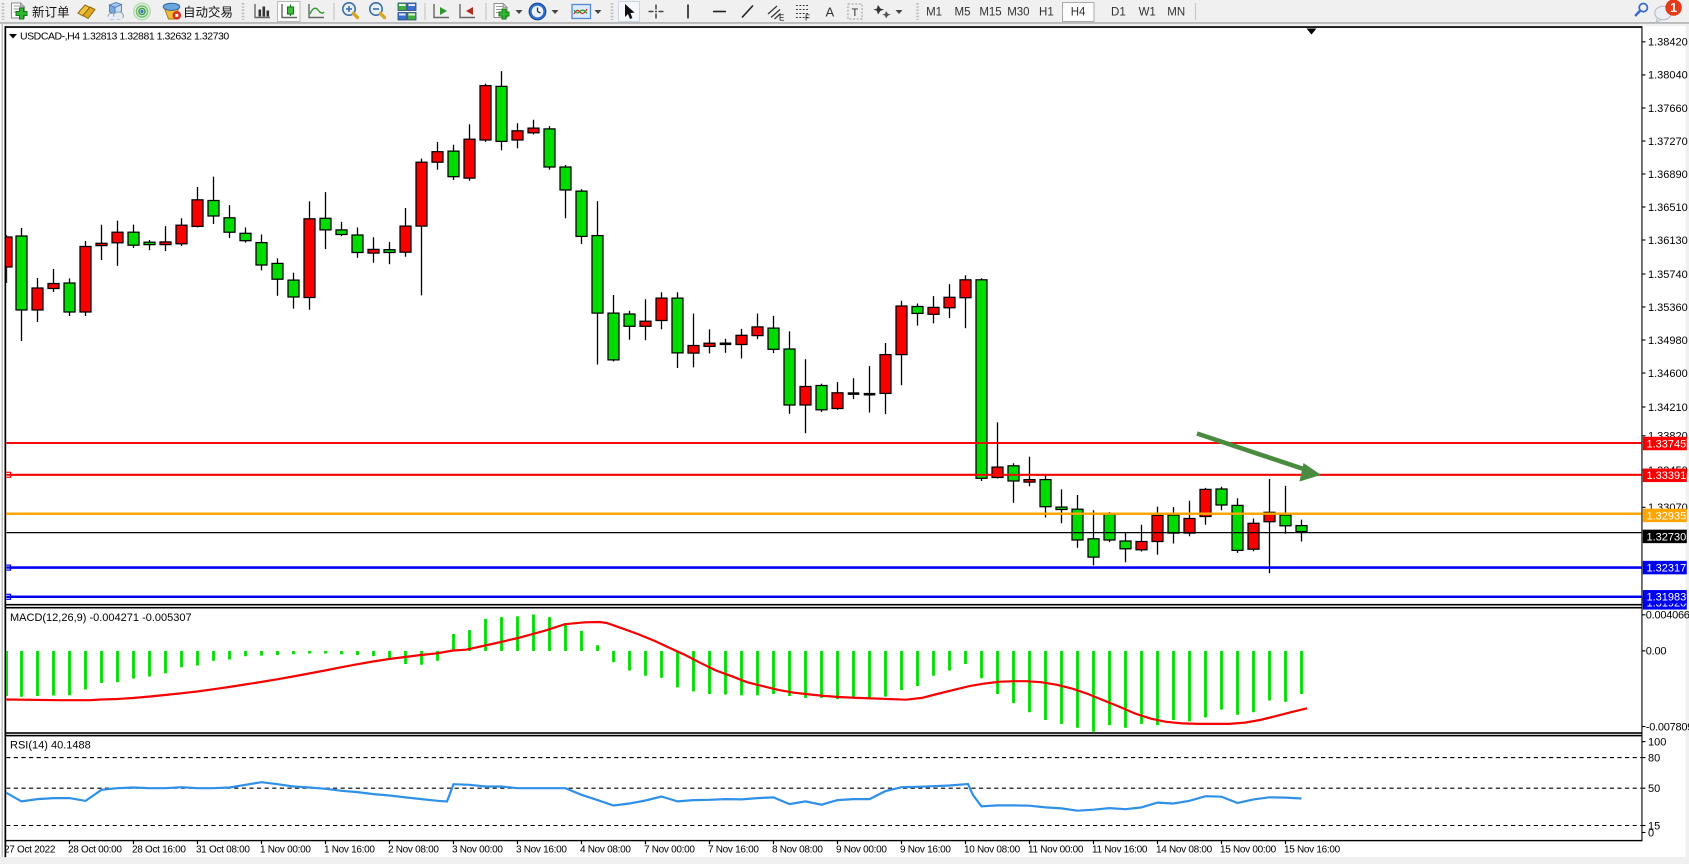 This screenshot has height=864, width=1689. What do you see at coordinates (1668, 275) in the screenshot?
I see `svg-text: 1.35740` at bounding box center [1668, 275].